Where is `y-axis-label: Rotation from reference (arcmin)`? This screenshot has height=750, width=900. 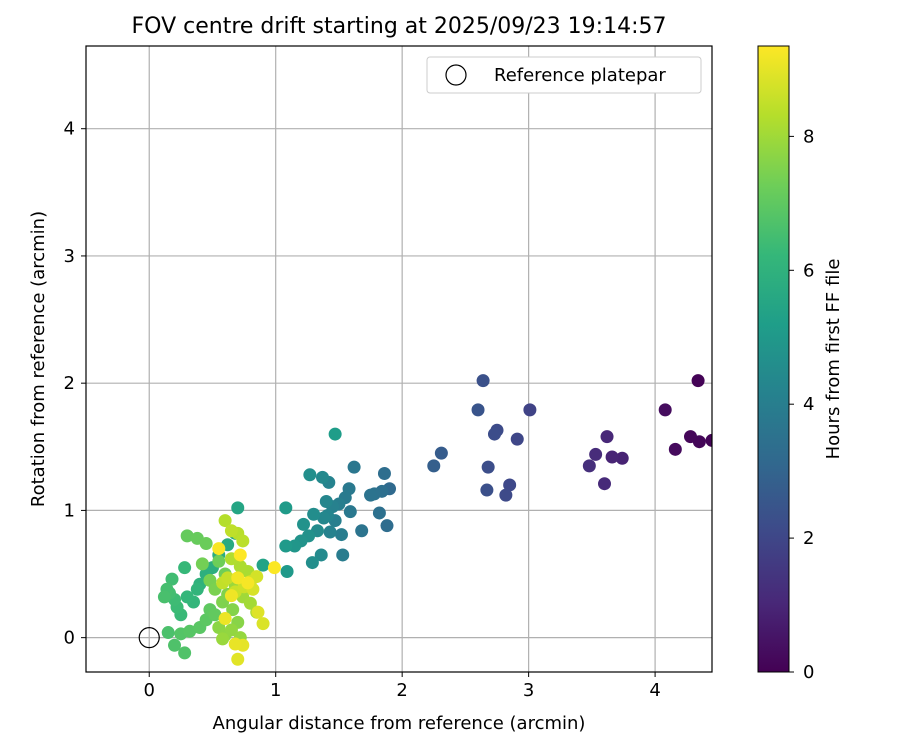 y-axis-label: Rotation from reference (arcmin) is located at coordinates (38, 359).